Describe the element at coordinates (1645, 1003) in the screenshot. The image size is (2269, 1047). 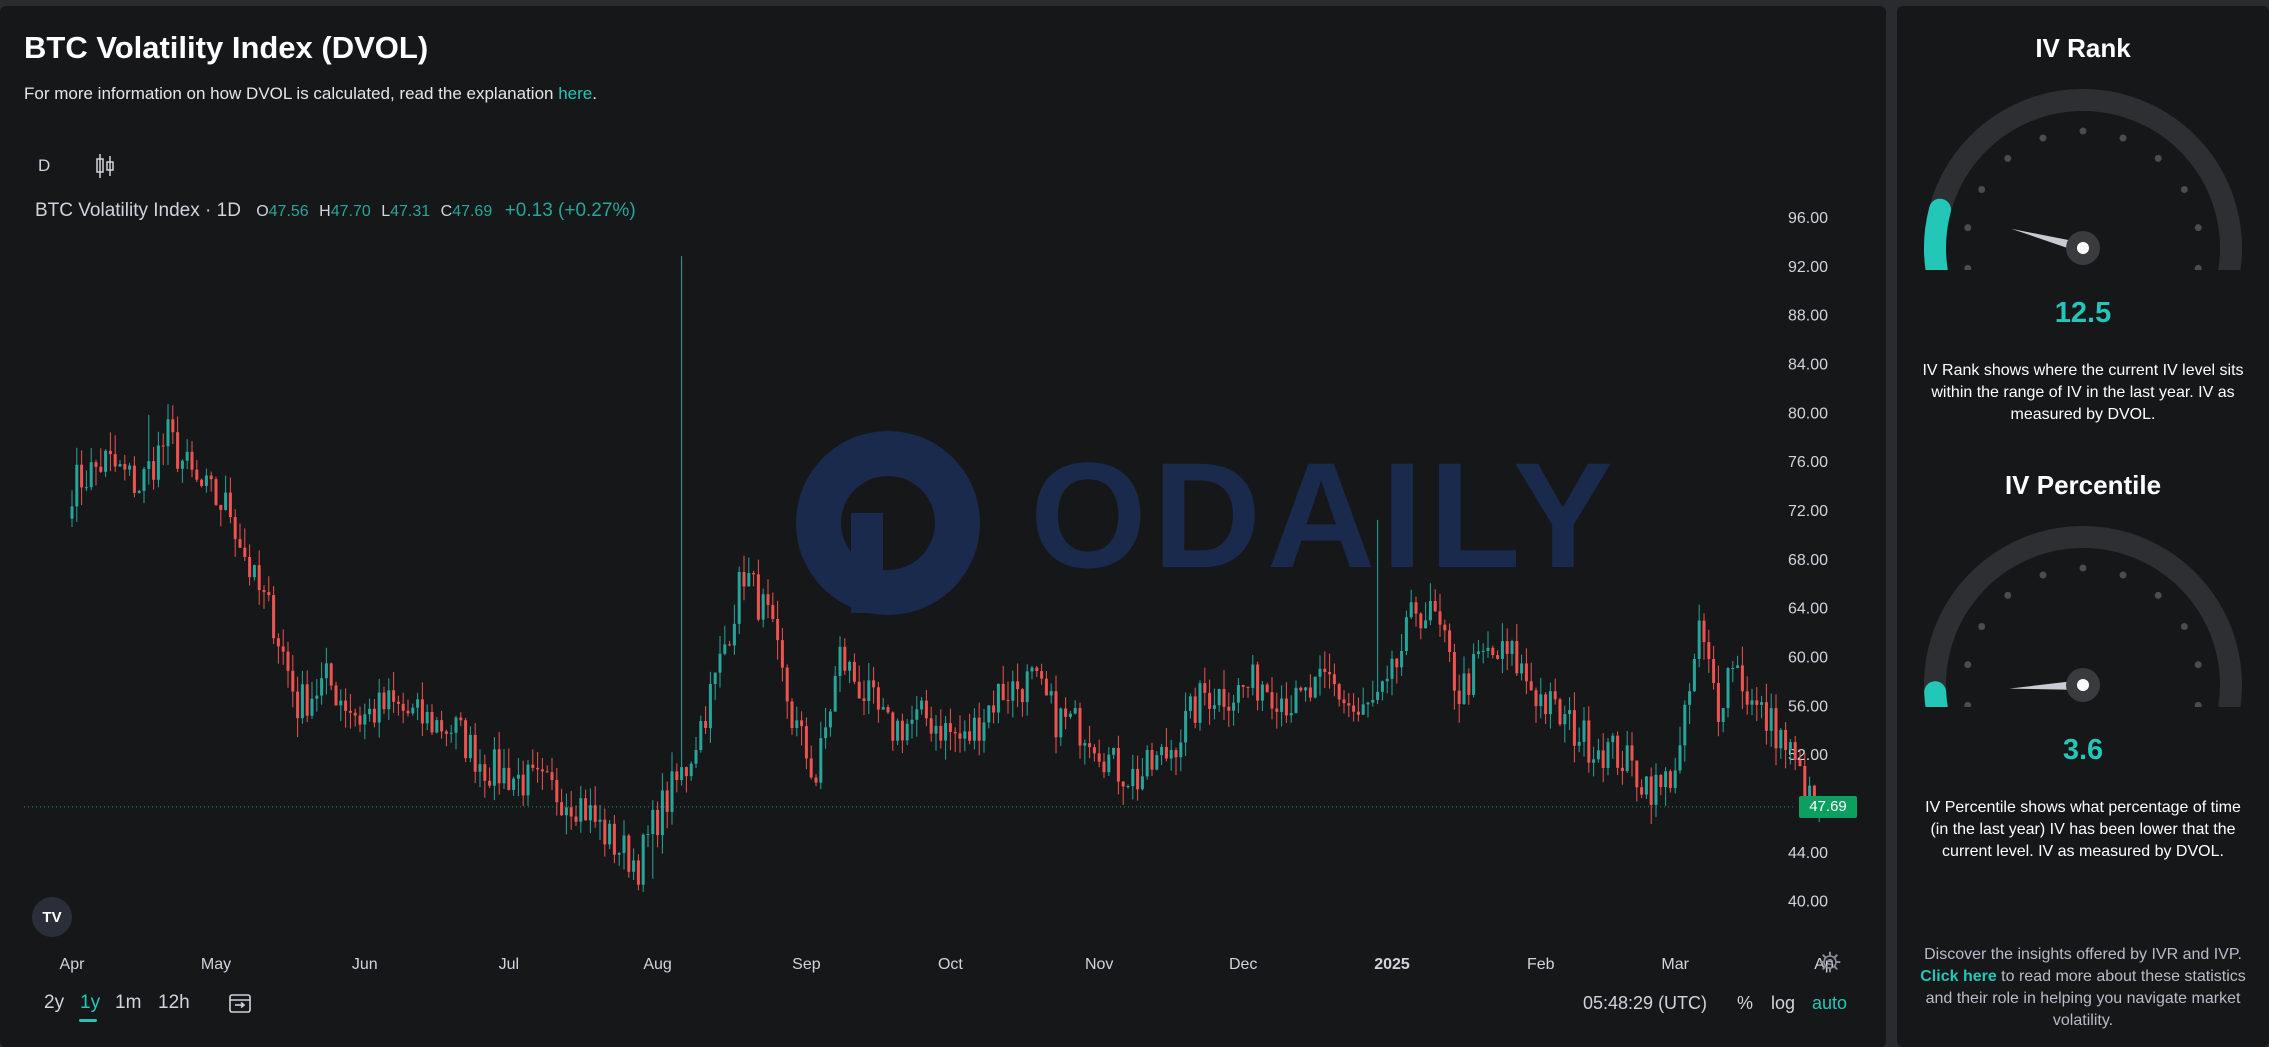
I see `utc-clock: 05:48:29 (UTC)` at that location.